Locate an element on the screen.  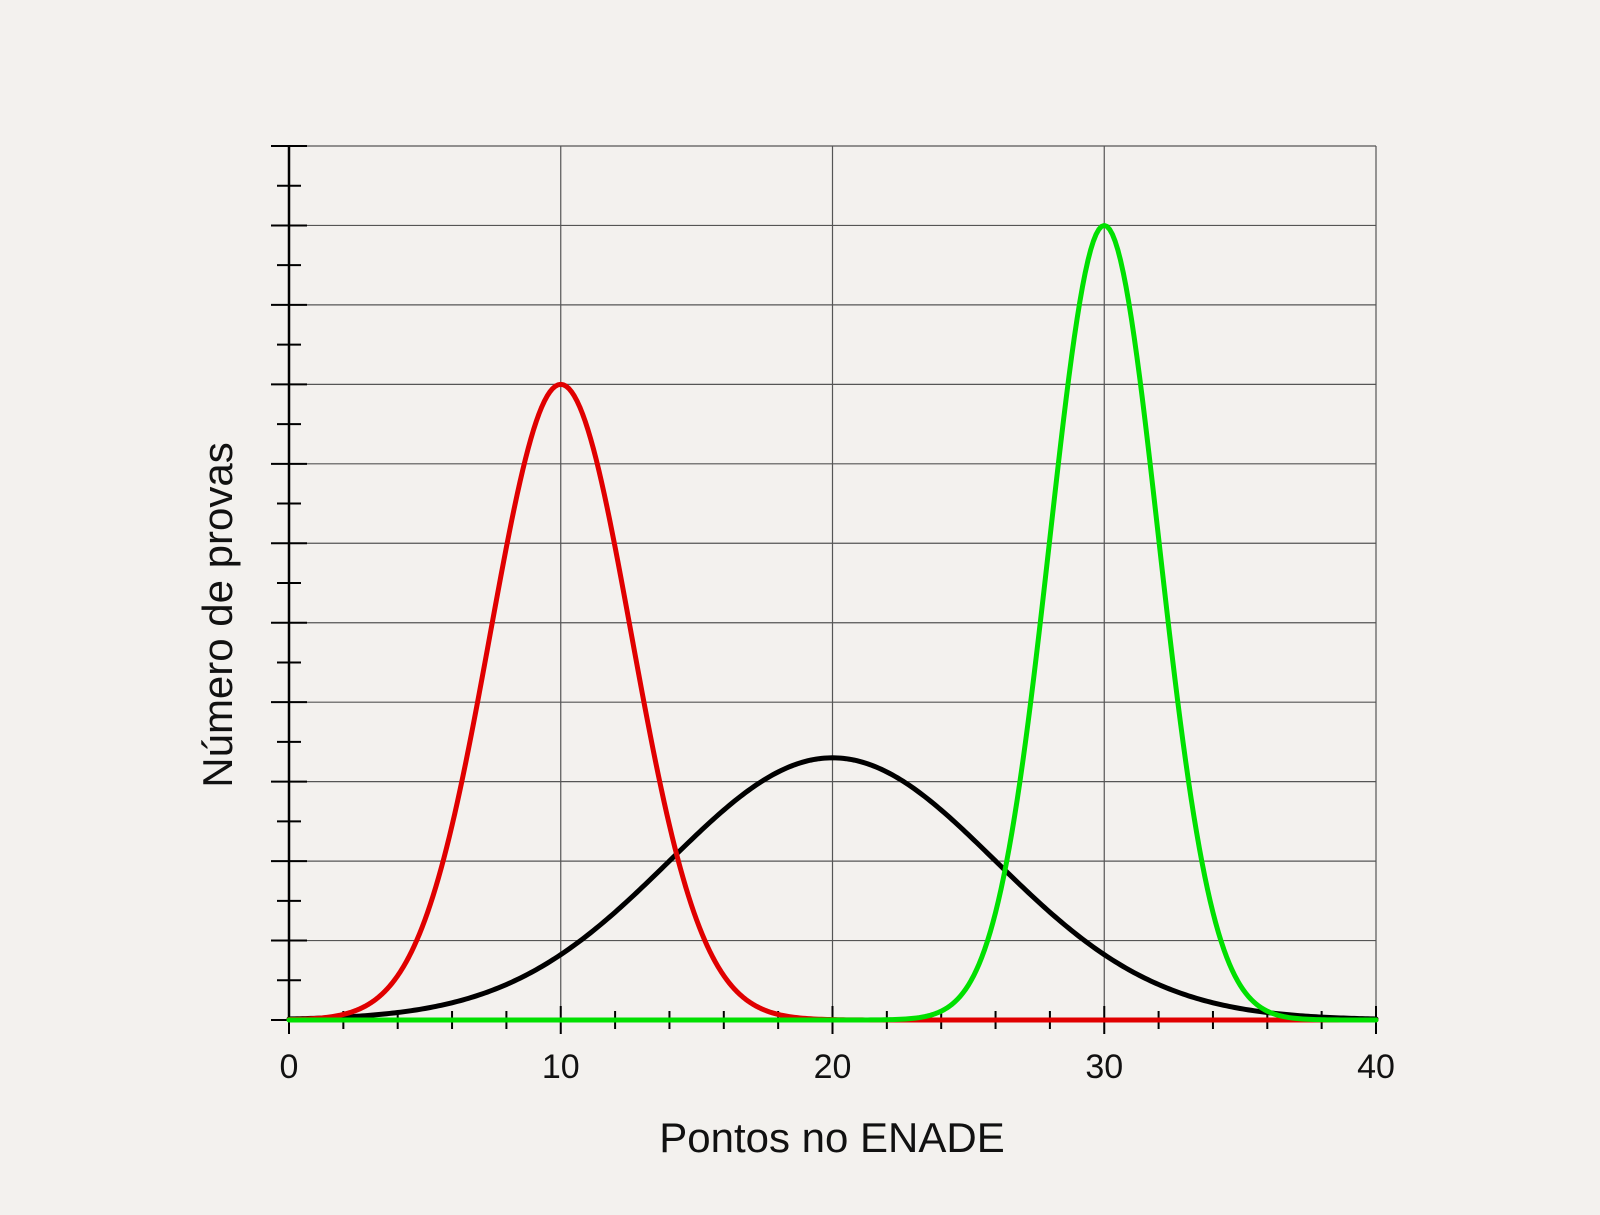
x-tick-labels: 0 10 20 30 40 is located at coordinates (837, 1067).